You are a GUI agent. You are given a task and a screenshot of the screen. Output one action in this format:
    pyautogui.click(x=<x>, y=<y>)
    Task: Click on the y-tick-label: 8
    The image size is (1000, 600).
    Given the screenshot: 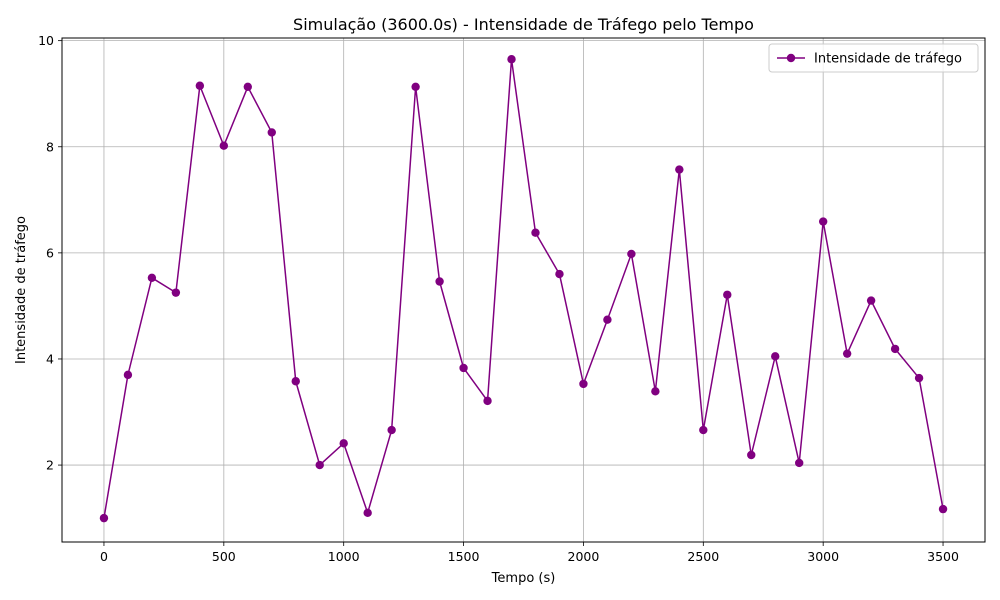 What is the action you would take?
    pyautogui.click(x=50, y=146)
    